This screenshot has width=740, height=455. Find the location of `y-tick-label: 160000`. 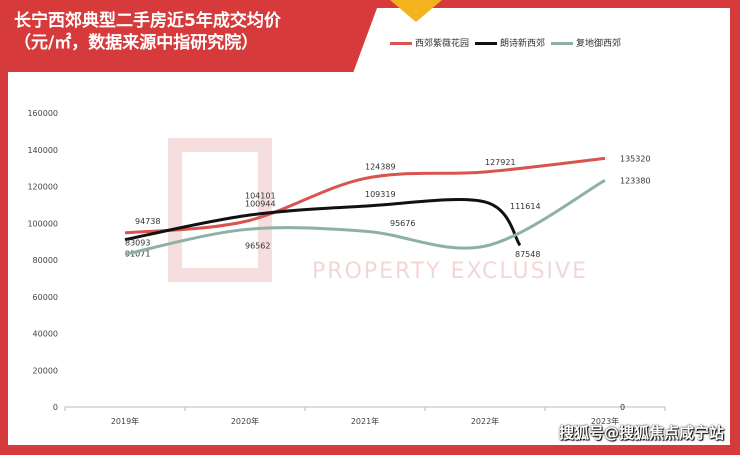

y-tick-label: 160000 is located at coordinates (42, 113).